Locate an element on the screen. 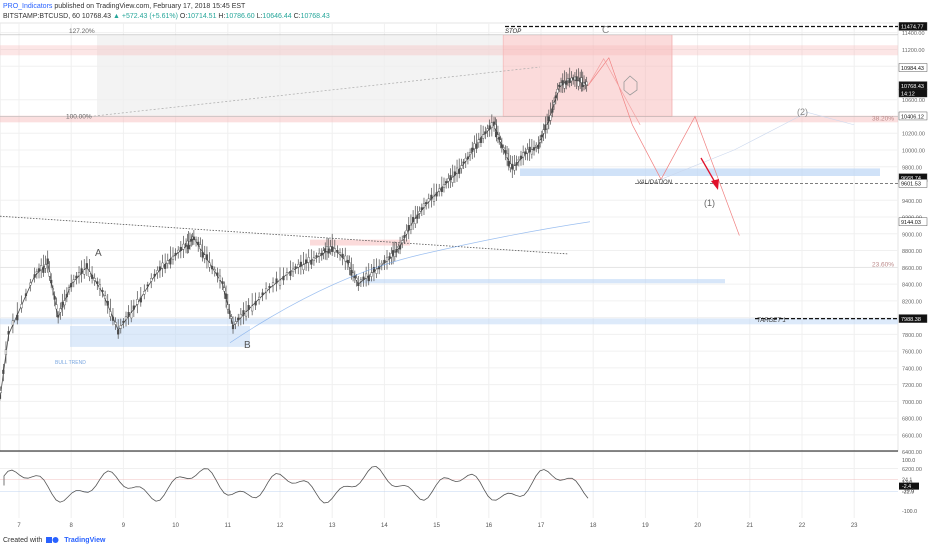 The width and height of the screenshot is (932, 550). price-tick-label: 7000.00 is located at coordinates (912, 403).